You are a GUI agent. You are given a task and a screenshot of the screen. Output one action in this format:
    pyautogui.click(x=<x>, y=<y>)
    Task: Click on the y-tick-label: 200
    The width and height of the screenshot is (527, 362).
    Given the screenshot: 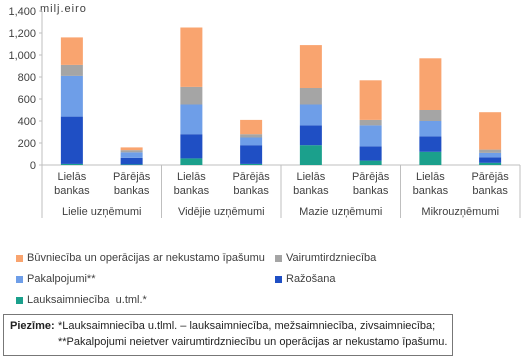 What is the action you would take?
    pyautogui.click(x=27, y=144)
    